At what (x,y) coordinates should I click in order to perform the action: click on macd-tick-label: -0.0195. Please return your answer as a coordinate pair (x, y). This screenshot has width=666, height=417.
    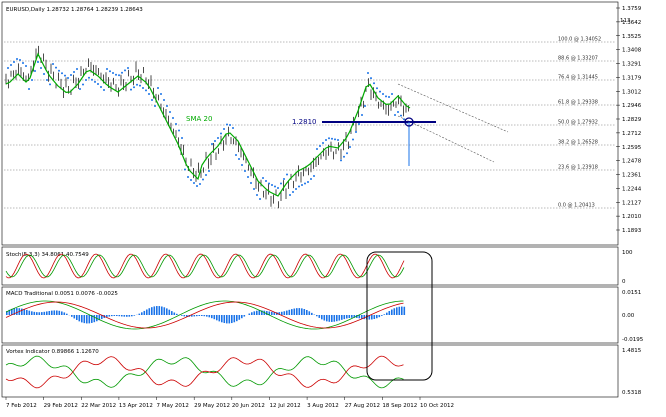
    Looking at the image, I should click on (633, 340).